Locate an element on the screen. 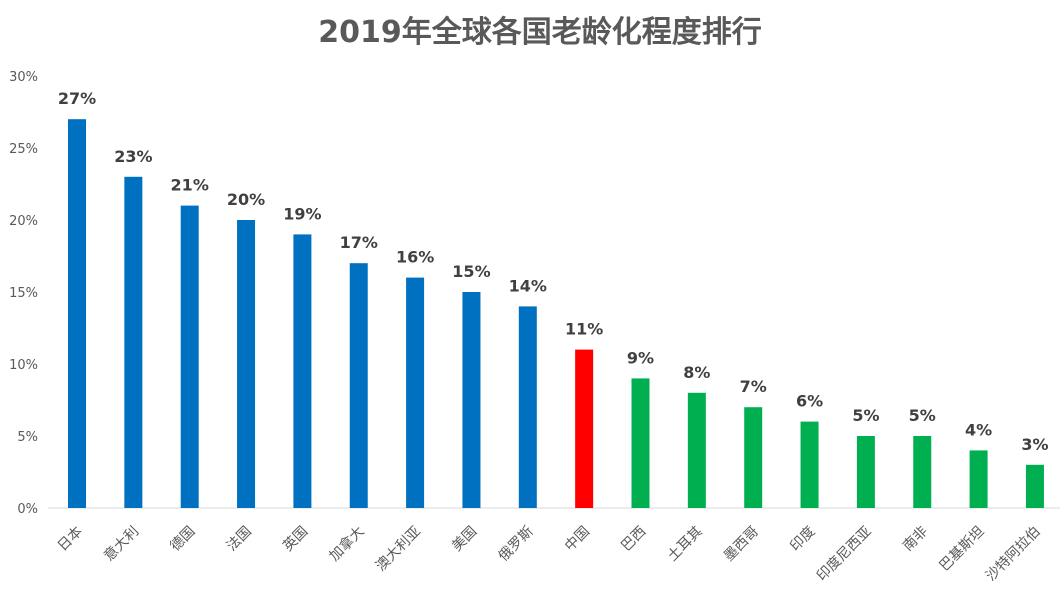 This screenshot has width=1060, height=600. data-label: 27% is located at coordinates (77, 98).